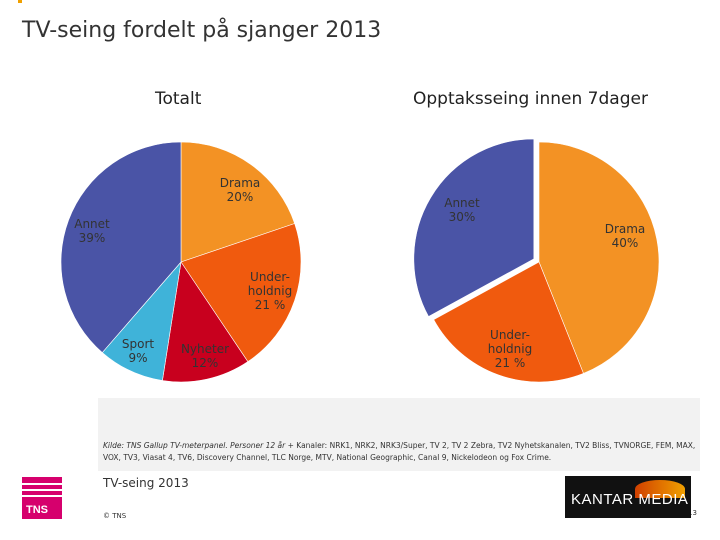 This screenshot has height=540, width=720. I want to click on opptak-slice-annet, so click(474, 227).